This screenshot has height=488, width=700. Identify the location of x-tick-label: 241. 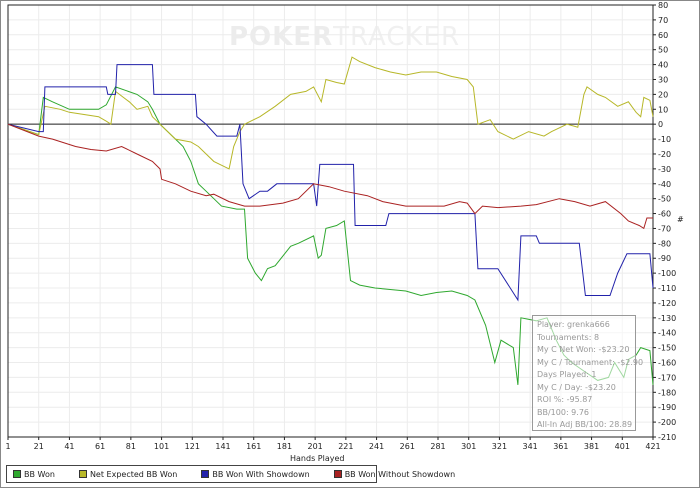
(376, 446).